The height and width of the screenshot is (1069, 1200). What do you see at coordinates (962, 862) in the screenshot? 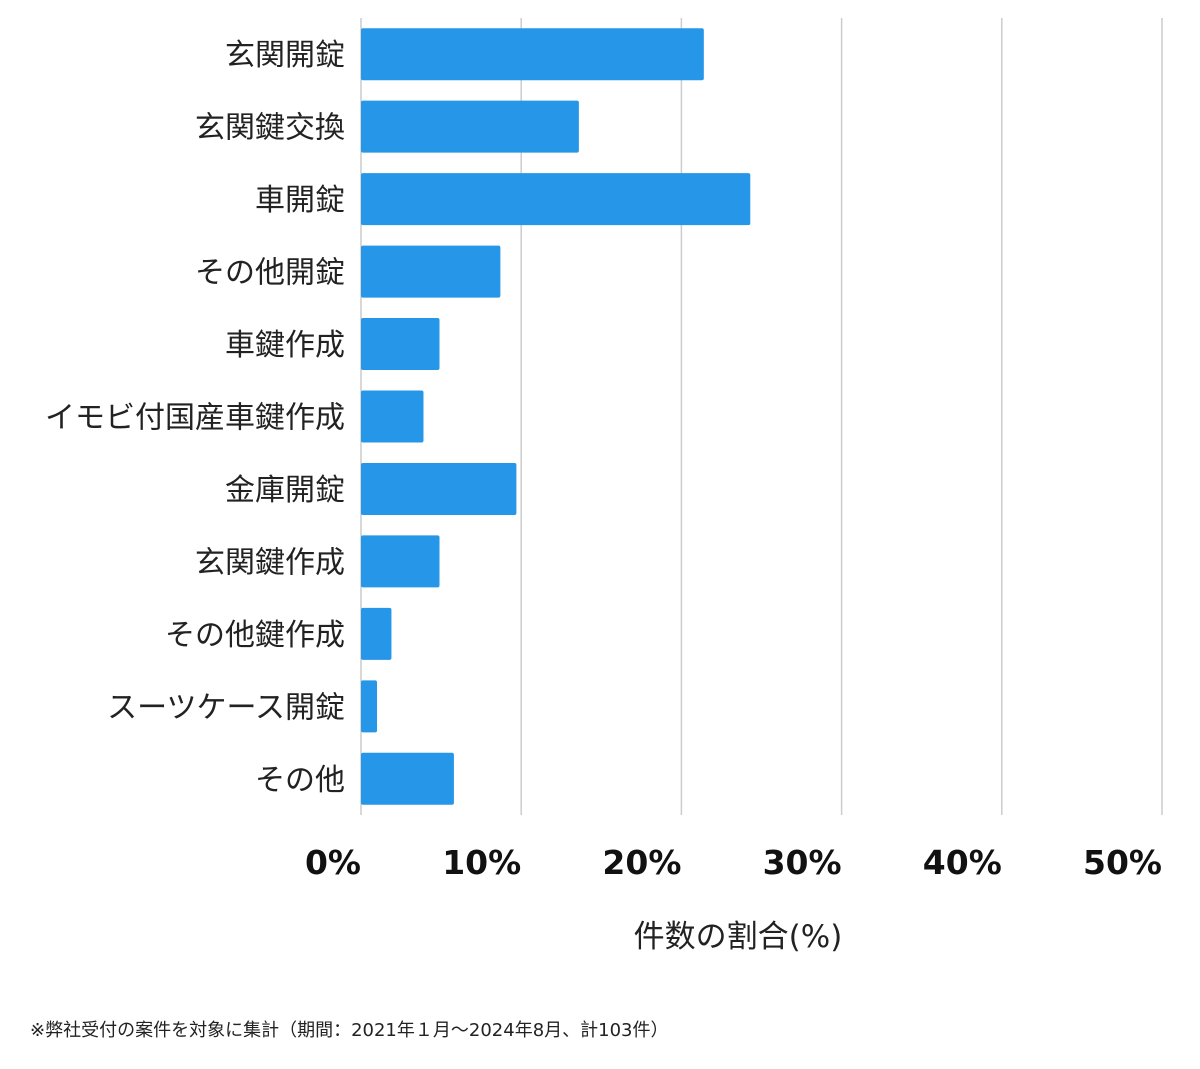
I see `x-tick-label-40: 40%` at bounding box center [962, 862].